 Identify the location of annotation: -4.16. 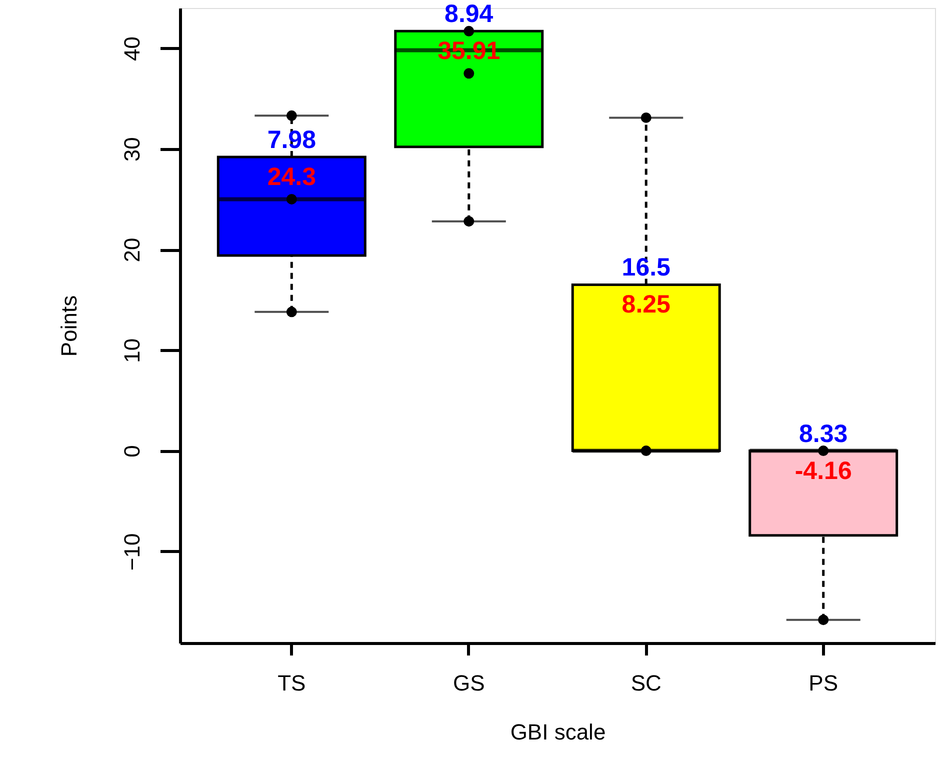
(823, 470).